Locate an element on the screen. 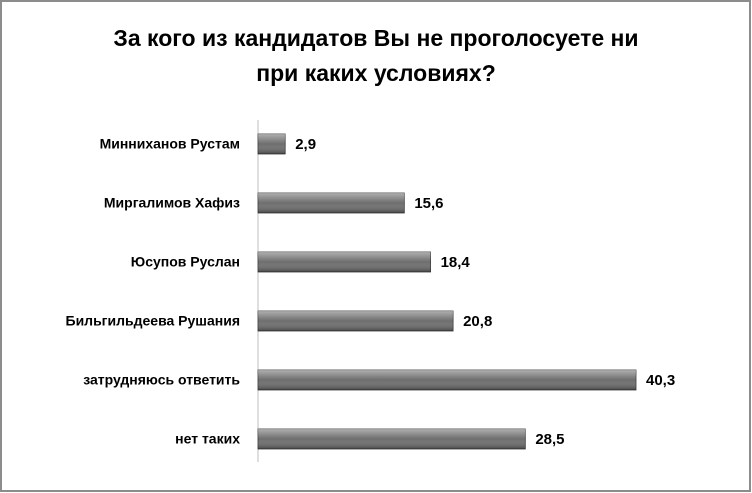 The height and width of the screenshot is (493, 752). category-label: Бильгильдеева Рушания is located at coordinates (153, 321).